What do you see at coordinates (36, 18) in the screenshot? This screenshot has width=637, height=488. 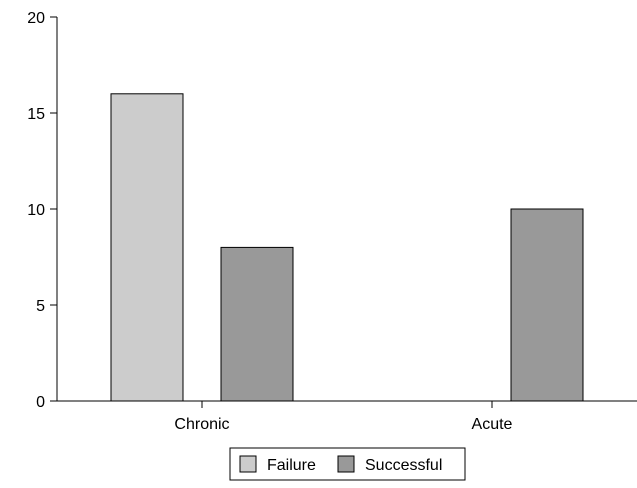 I see `y-tick-label: 20` at bounding box center [36, 18].